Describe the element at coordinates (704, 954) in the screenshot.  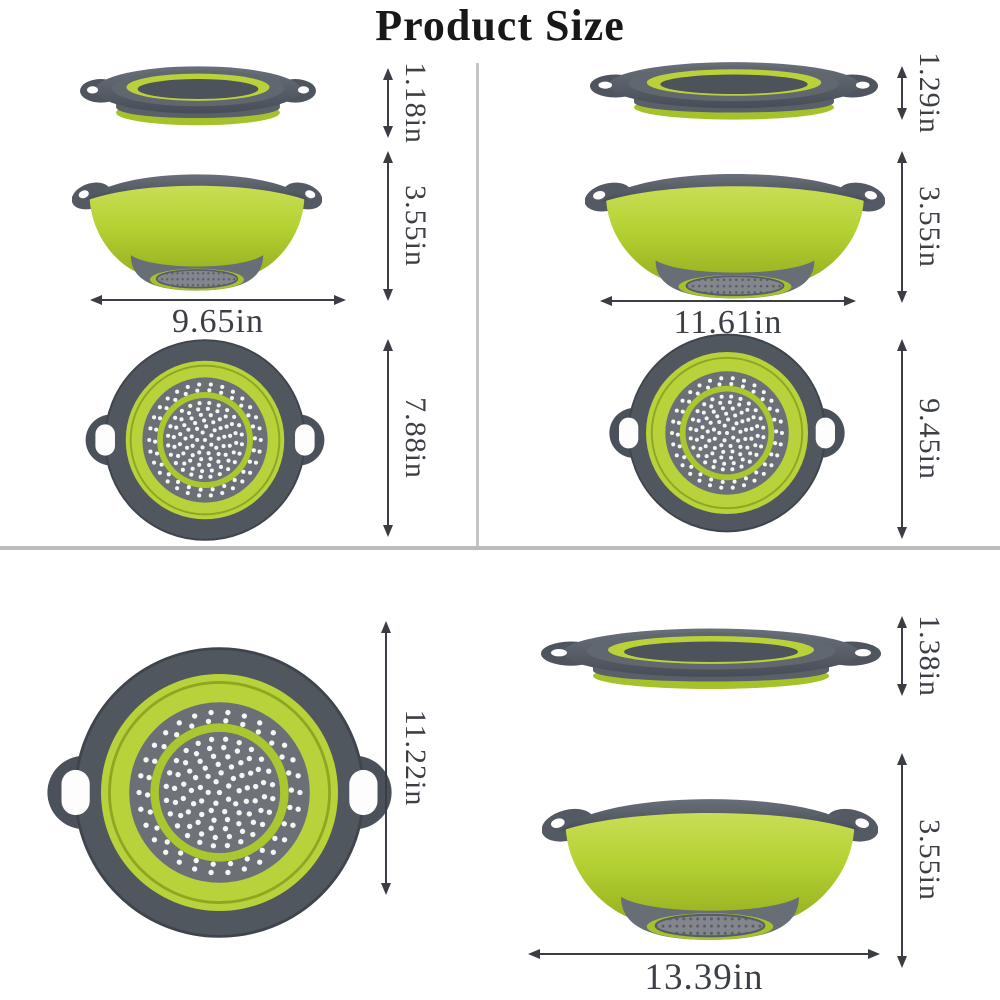
I see `dim-arrow-large-width` at that location.